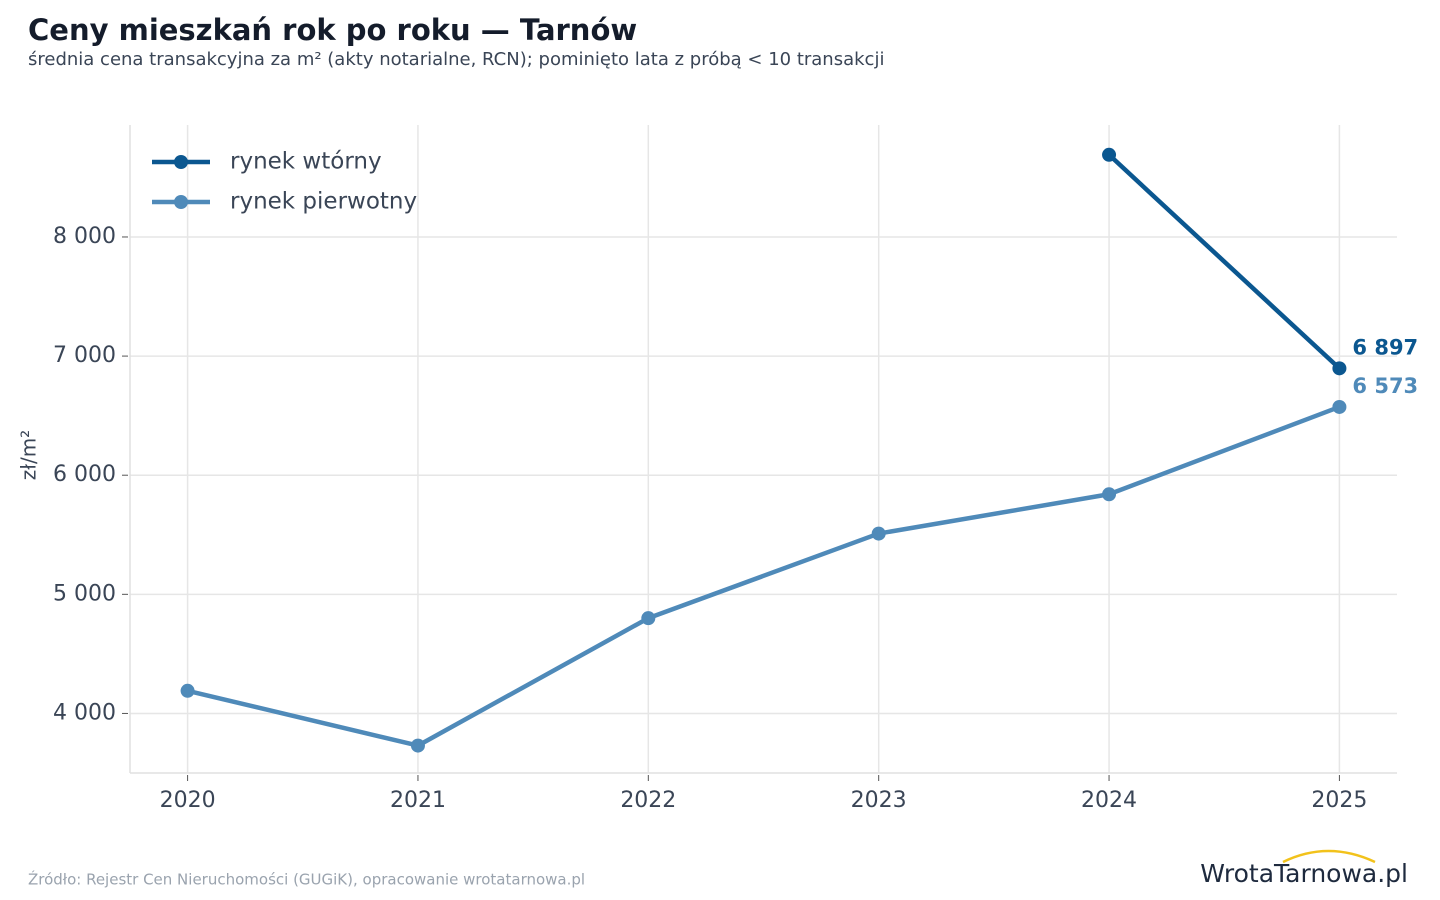 Image resolution: width=1440 pixels, height=900 pixels. Describe the element at coordinates (306, 162) in the screenshot. I see `legend-label: rynek wtórny` at that location.